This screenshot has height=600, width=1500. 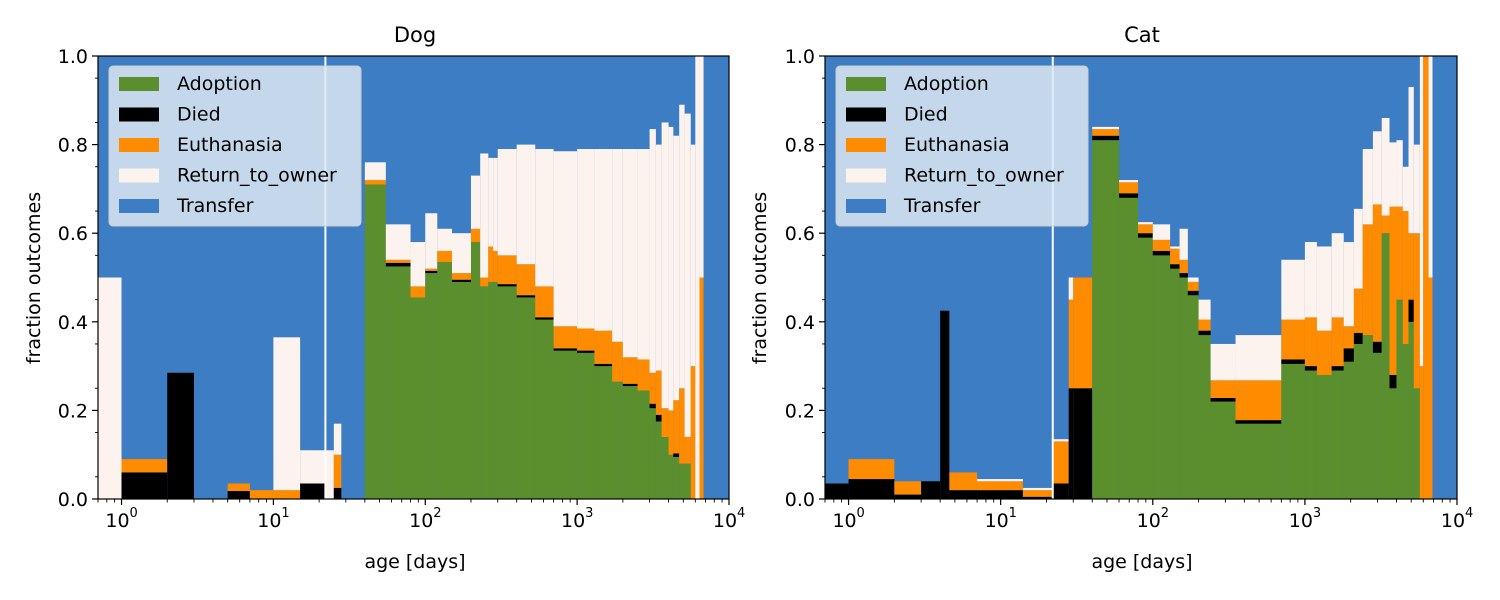 What do you see at coordinates (230, 145) in the screenshot?
I see `dog-legend-label-euthanasia: Euthanasia` at bounding box center [230, 145].